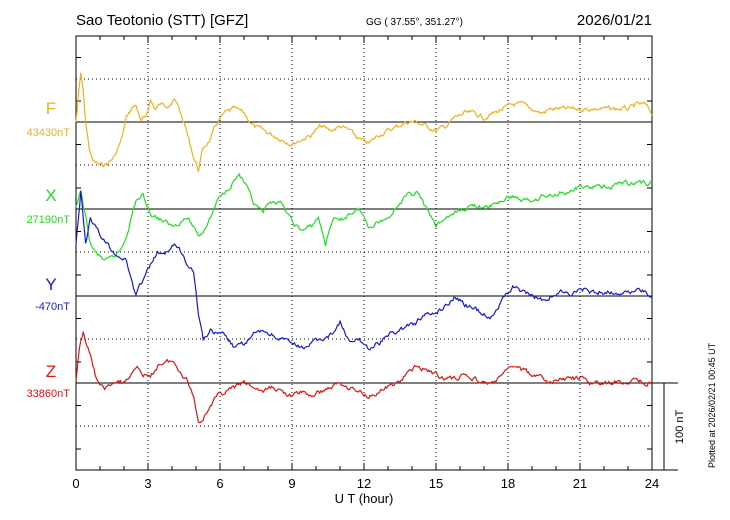 This screenshot has width=730, height=520. What do you see at coordinates (364, 498) in the screenshot?
I see `x-axis-label: U T (hour)` at bounding box center [364, 498].